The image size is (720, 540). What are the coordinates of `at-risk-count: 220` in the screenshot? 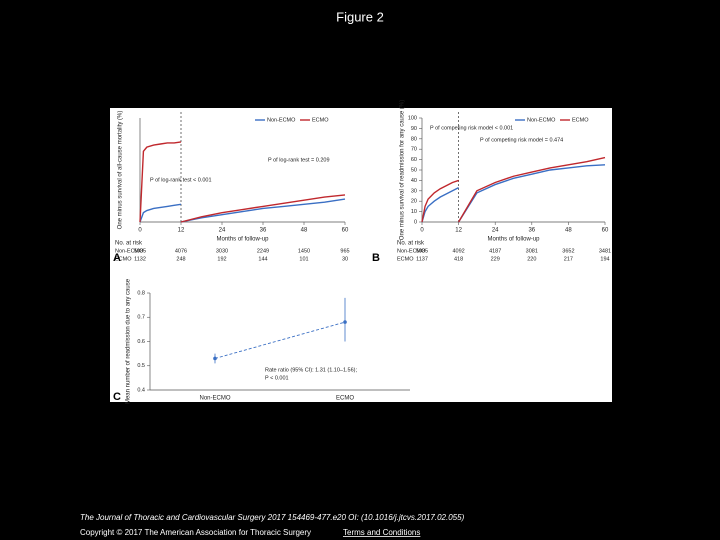 It's located at (531, 259).